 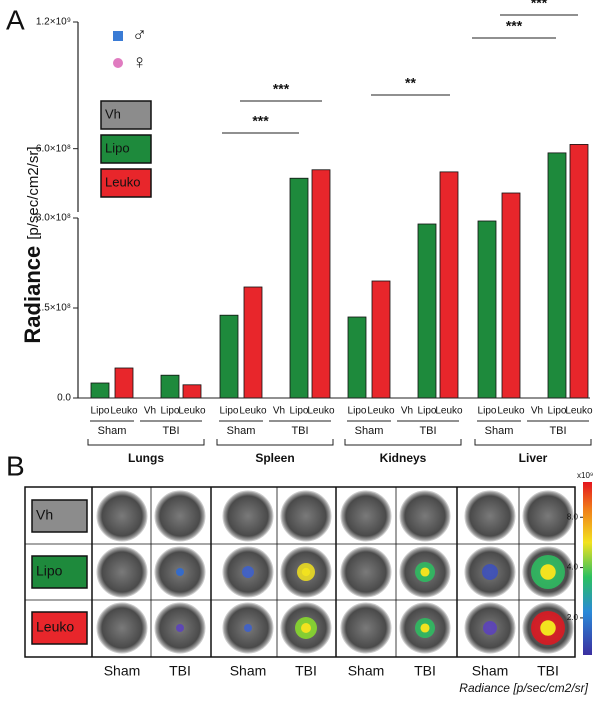 I want to click on y-tick-label: 1.2×10⁹, so click(x=53, y=22).